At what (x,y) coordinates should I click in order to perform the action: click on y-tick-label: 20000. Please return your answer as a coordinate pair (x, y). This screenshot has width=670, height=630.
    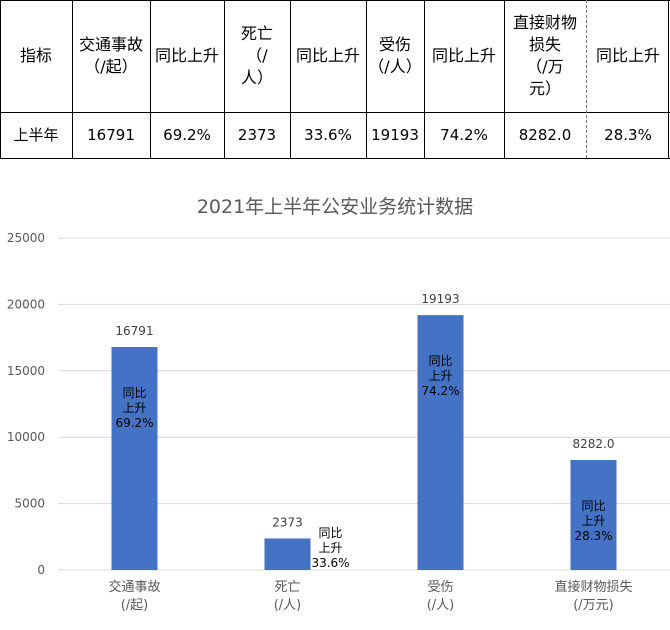
    Looking at the image, I should click on (26, 304).